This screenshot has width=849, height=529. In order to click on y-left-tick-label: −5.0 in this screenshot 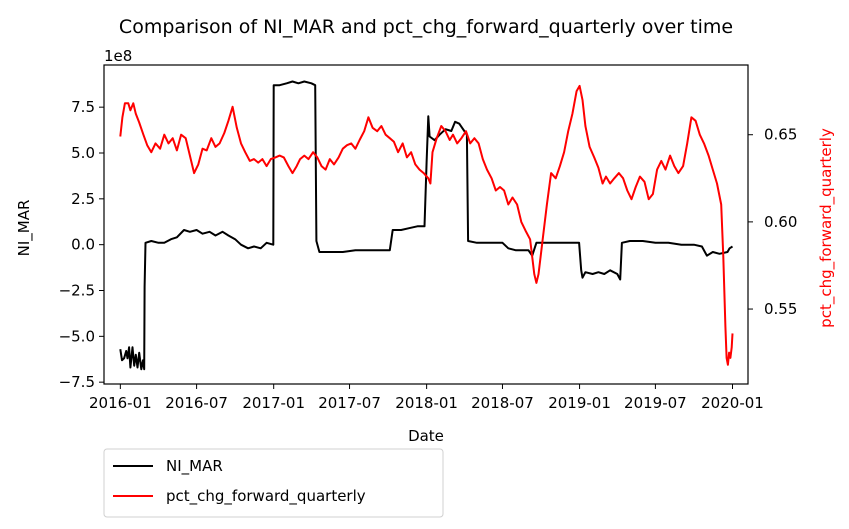, I will do `click(77, 336)`.